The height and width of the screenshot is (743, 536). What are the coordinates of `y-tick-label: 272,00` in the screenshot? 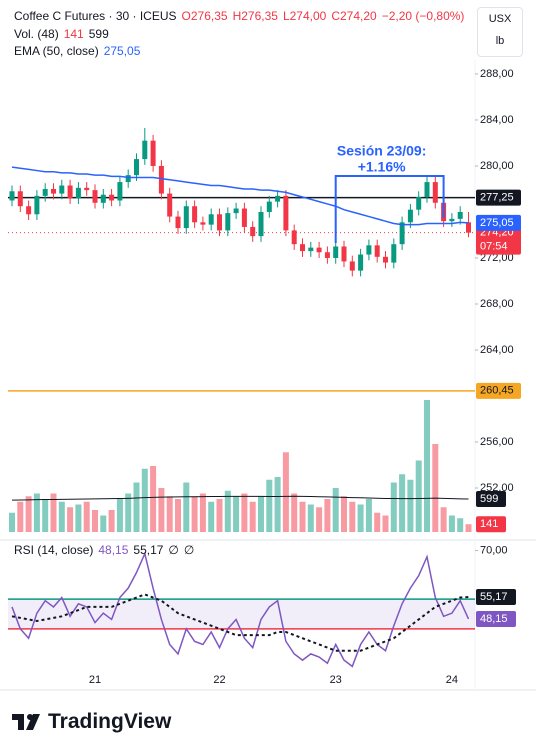 It's located at (497, 258).